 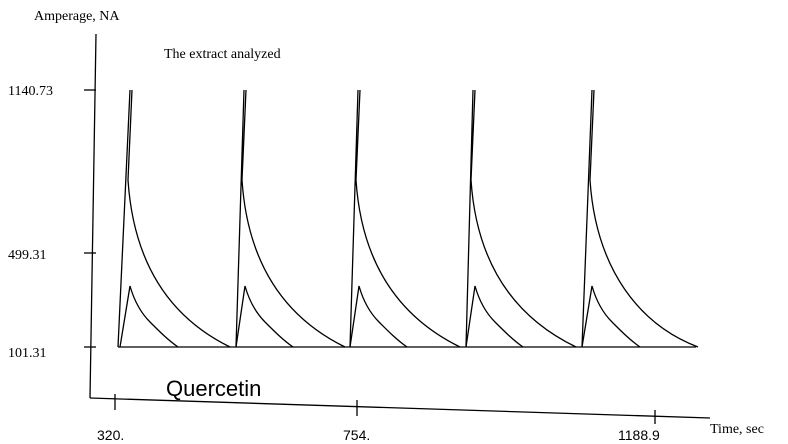 I want to click on x-axis-label: Time, sec, so click(x=737, y=429).